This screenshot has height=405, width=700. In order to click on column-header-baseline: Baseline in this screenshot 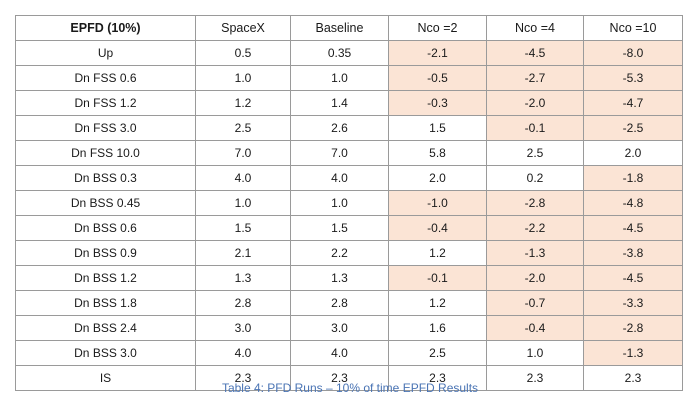, I will do `click(339, 28)`.